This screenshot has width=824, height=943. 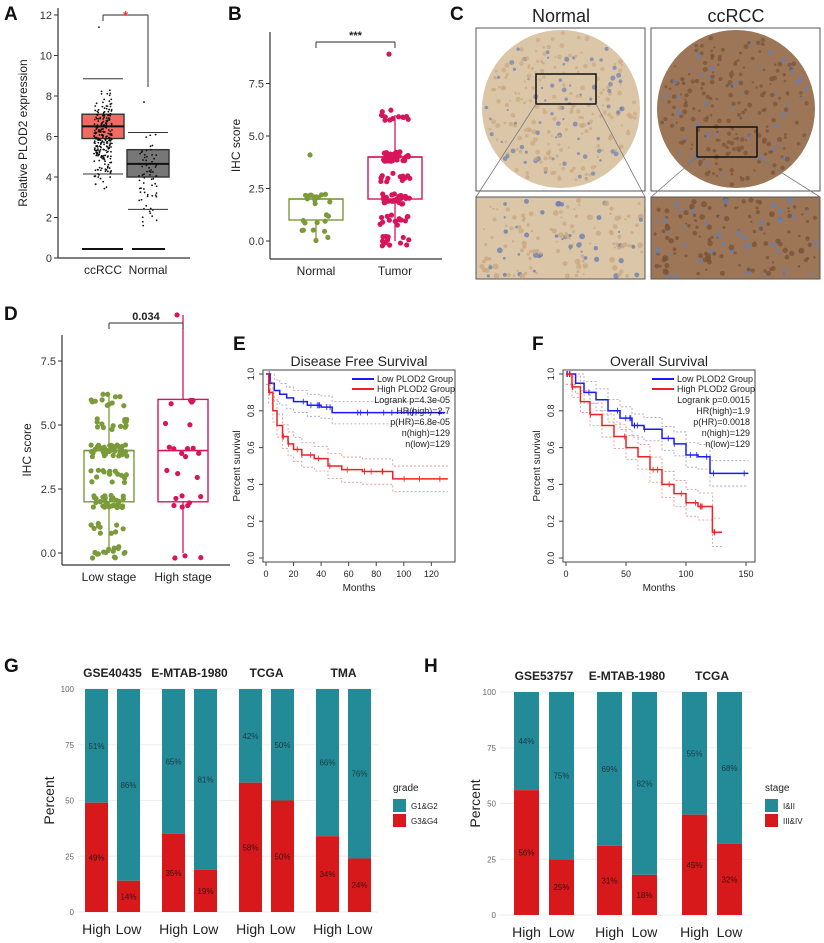 What do you see at coordinates (27, 450) in the screenshot?
I see `y-axis-label: IHC score` at bounding box center [27, 450].